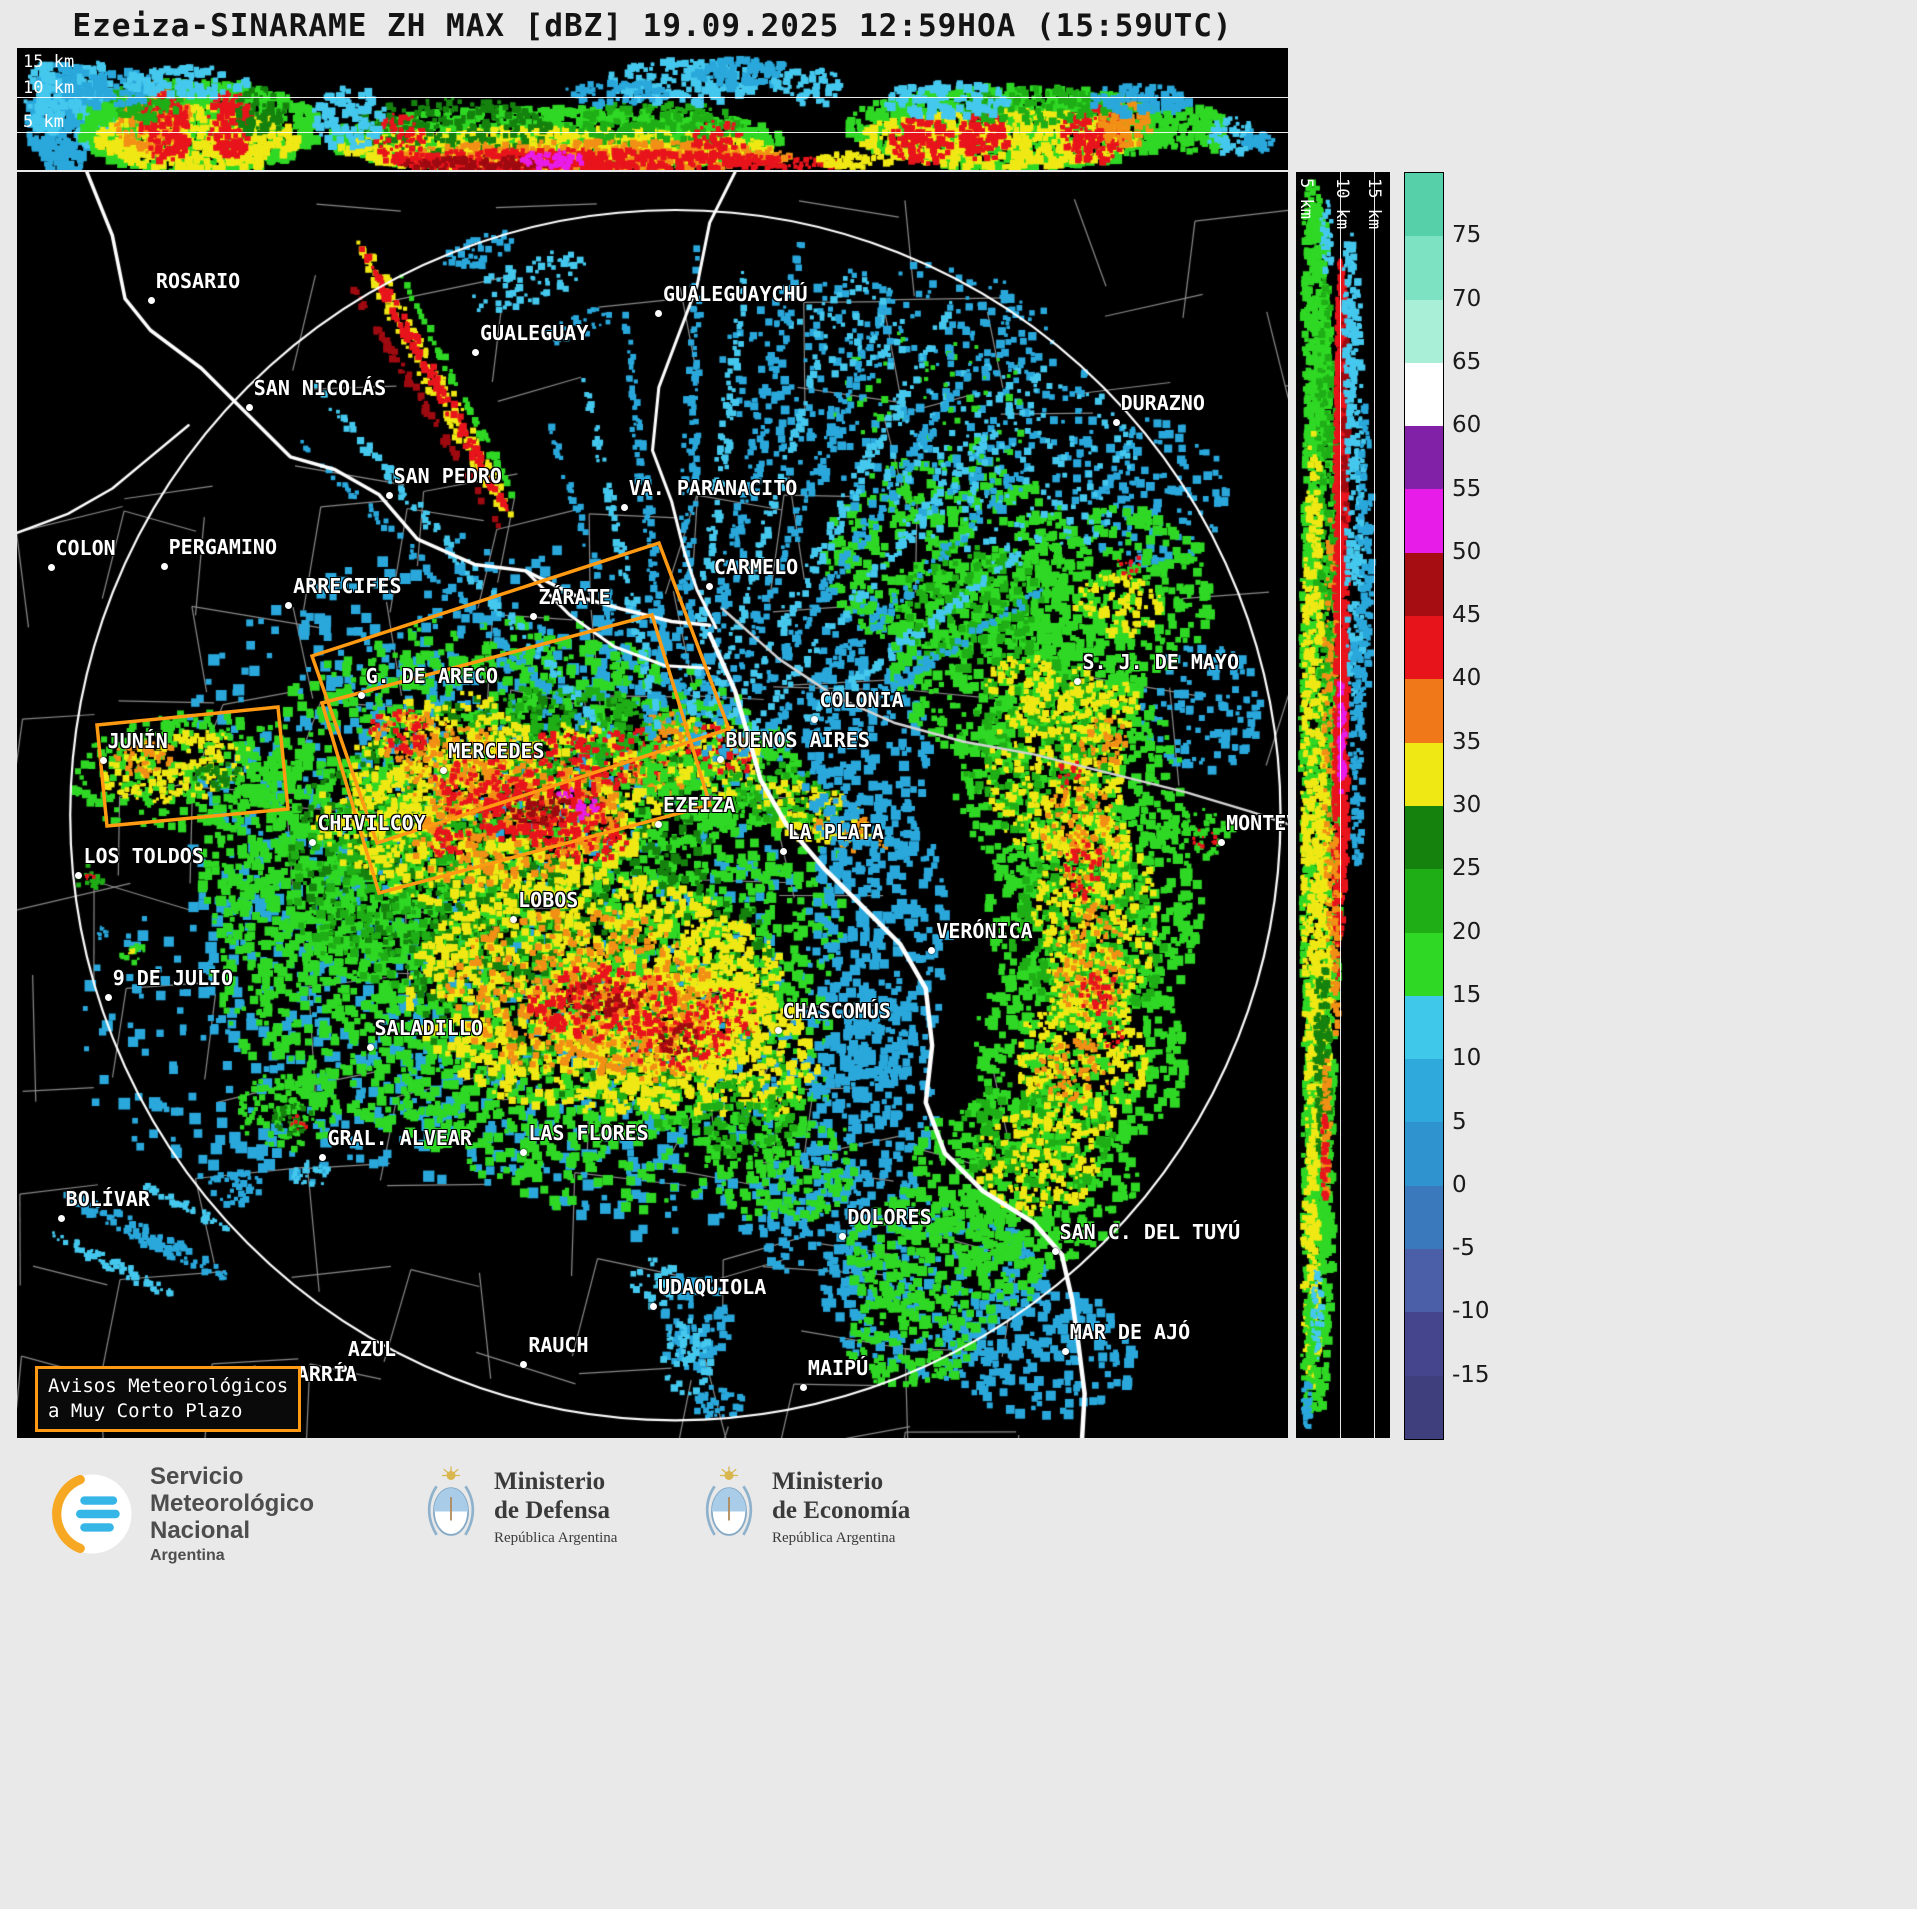 The image size is (1917, 1909). Describe the element at coordinates (797, 739) in the screenshot. I see `city-label: BUENOS AIRES` at that location.